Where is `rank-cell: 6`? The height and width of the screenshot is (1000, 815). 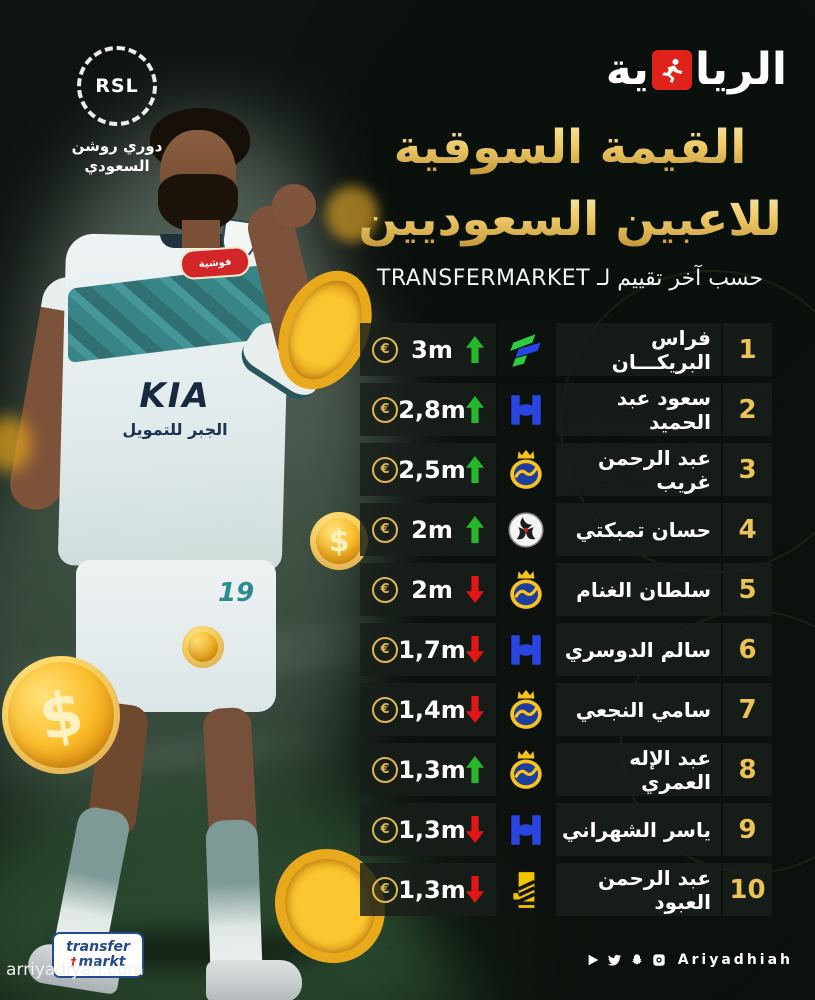 rank-cell: 6 is located at coordinates (747, 649).